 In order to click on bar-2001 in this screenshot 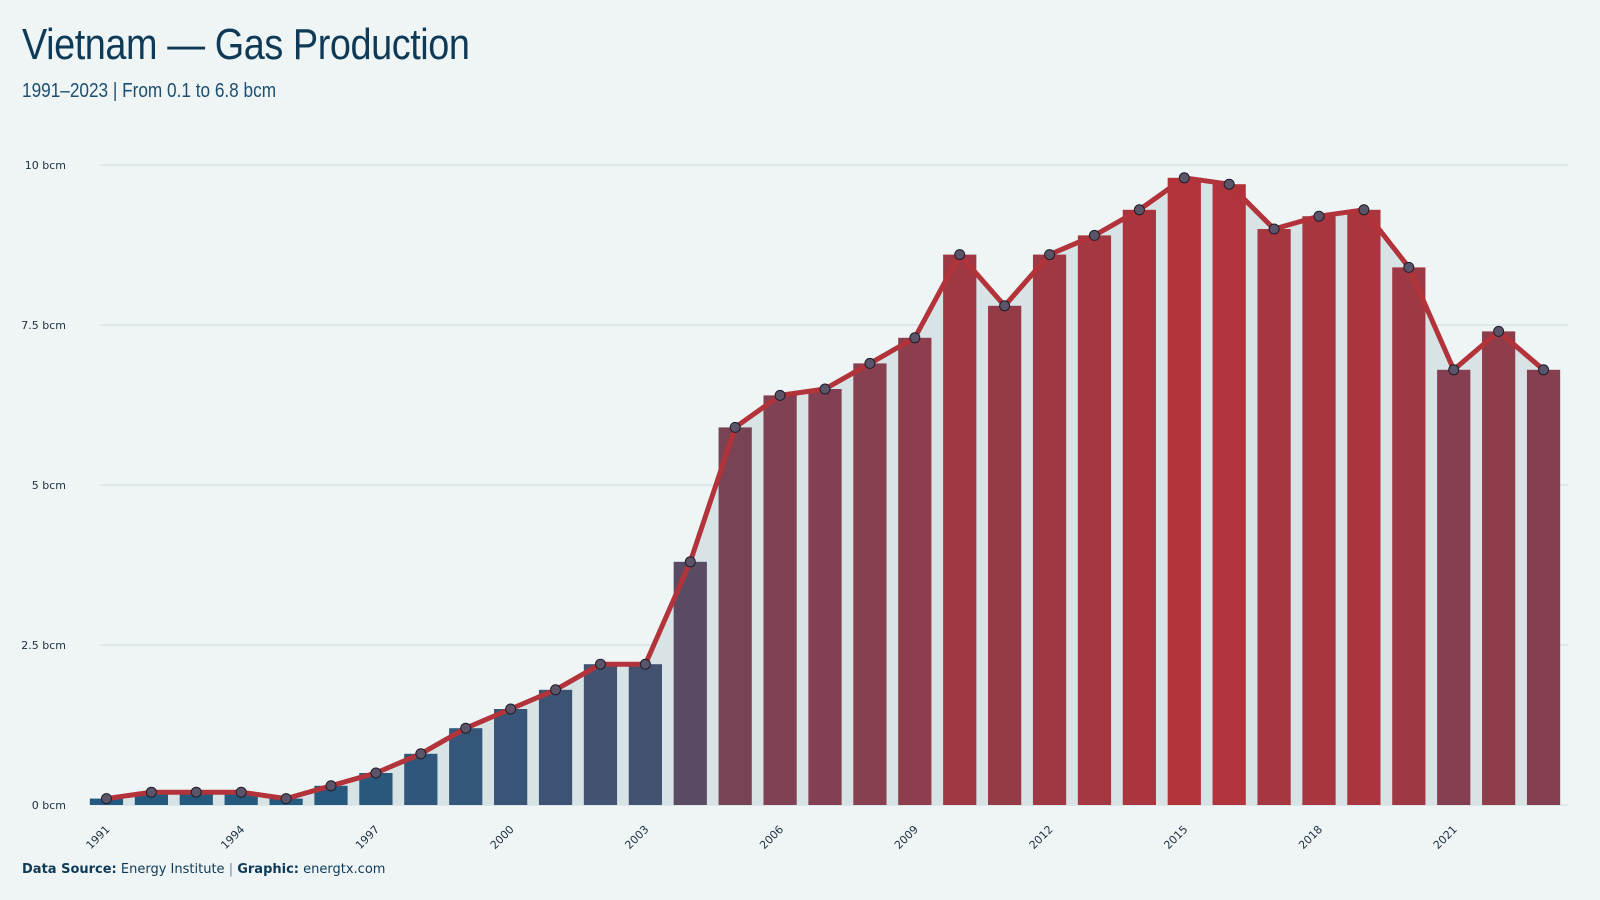, I will do `click(555, 747)`.